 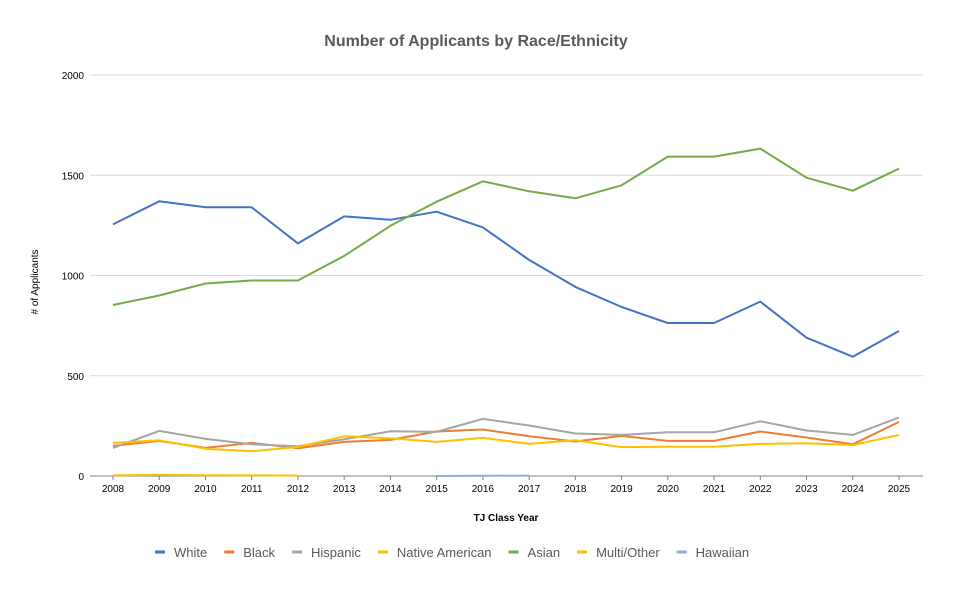 I want to click on legend-item-native-american: Native American, so click(x=434, y=552).